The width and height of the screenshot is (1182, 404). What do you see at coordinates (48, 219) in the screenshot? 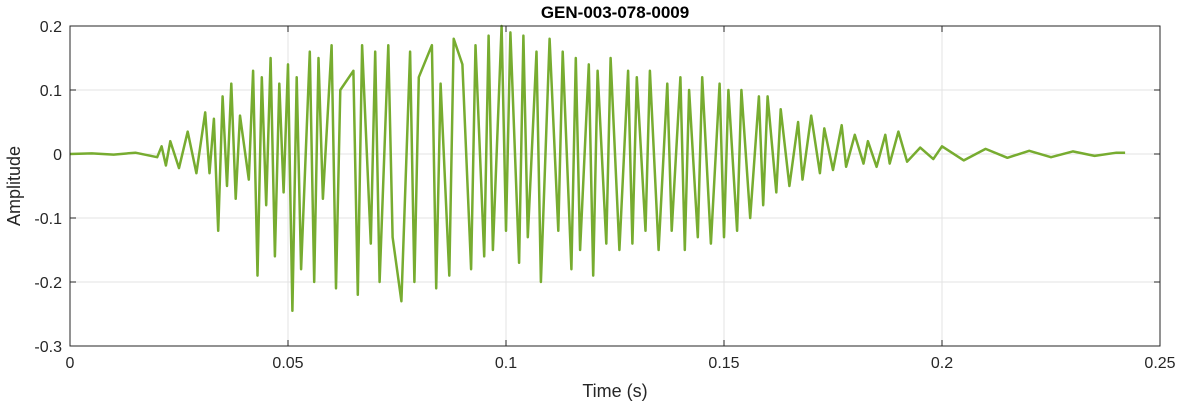
I see `y-tick-label: -0.1` at bounding box center [48, 219].